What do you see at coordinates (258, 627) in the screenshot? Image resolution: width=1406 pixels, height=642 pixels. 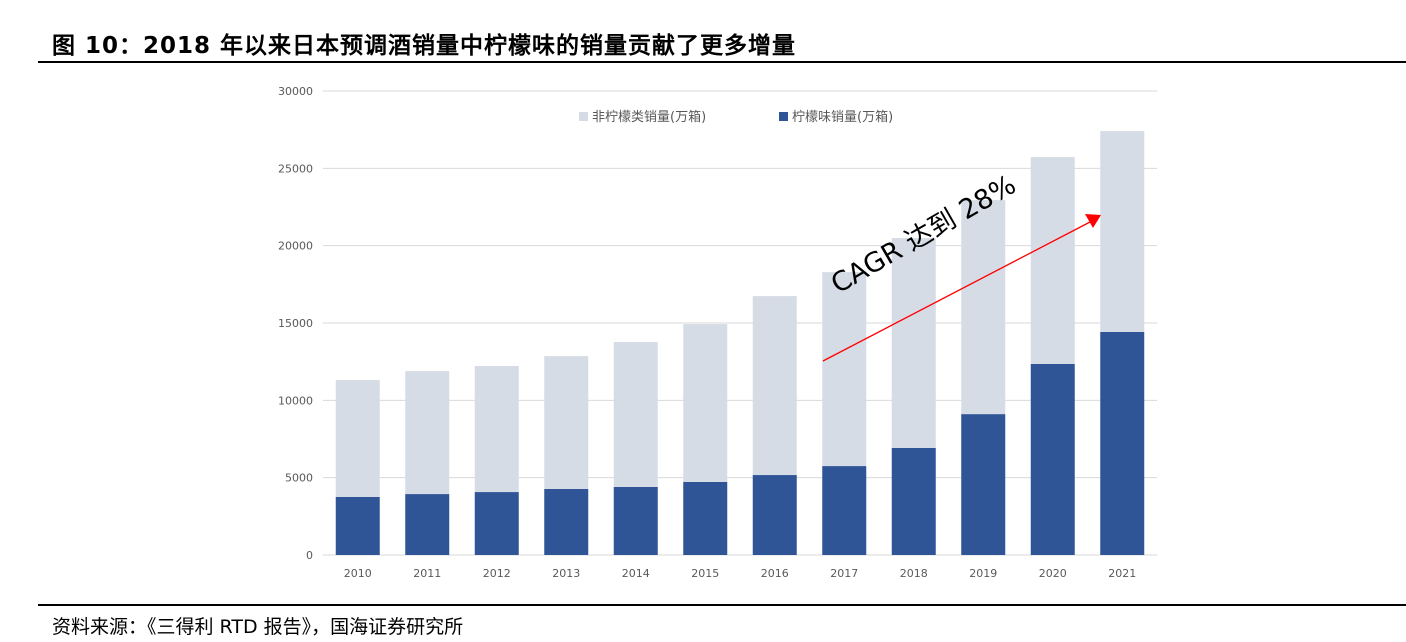 I see `source-note: 资料来源：《三得利 RTD 报告》，国海证券研究所` at bounding box center [258, 627].